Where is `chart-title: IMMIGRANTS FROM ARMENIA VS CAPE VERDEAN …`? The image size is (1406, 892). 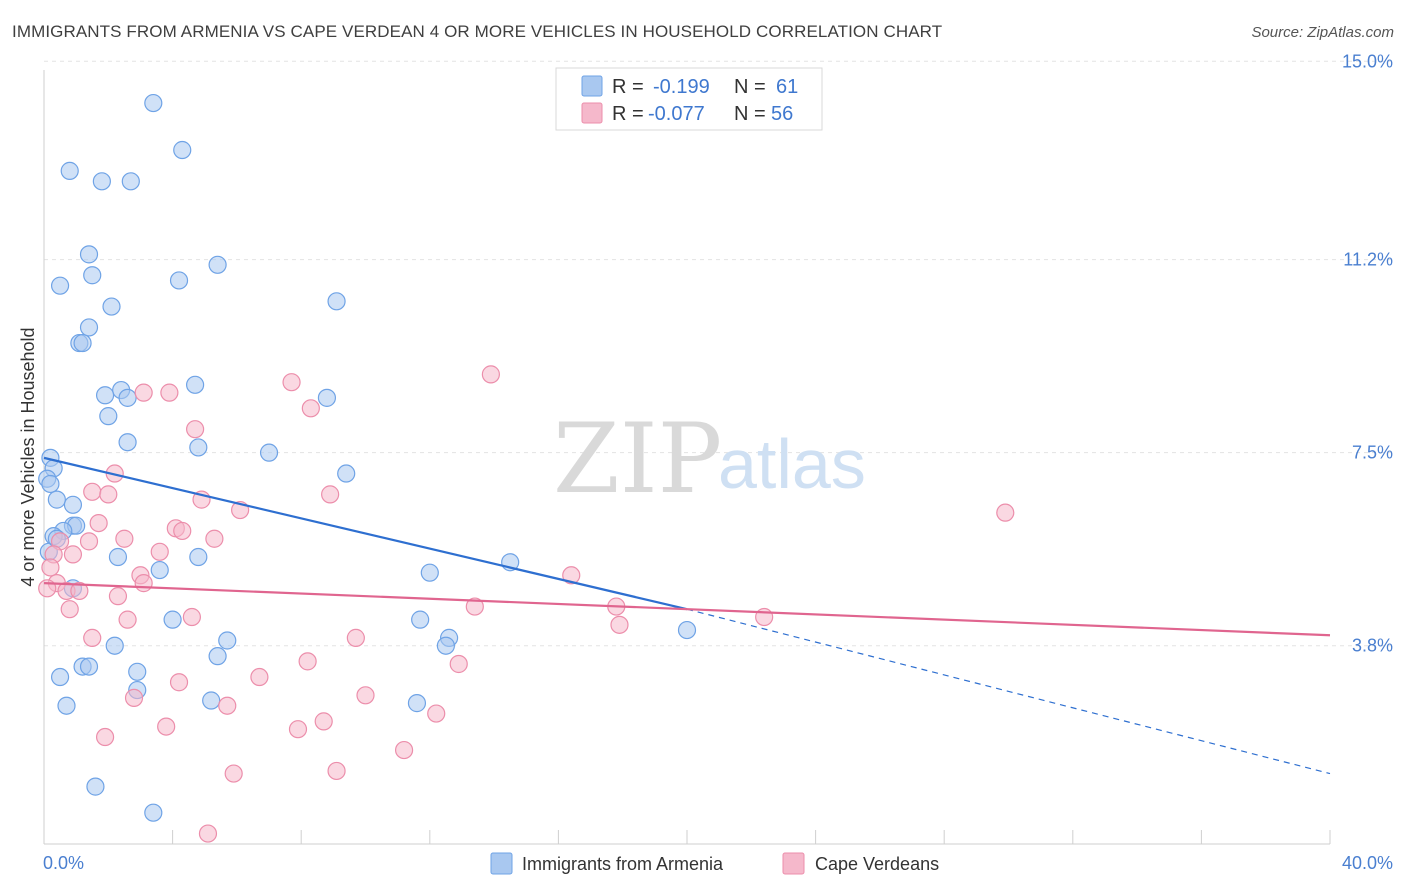
chart-title: IMMIGRANTS FROM ARMENIA VS CAPE VERDEAN … is located at coordinates (477, 31).